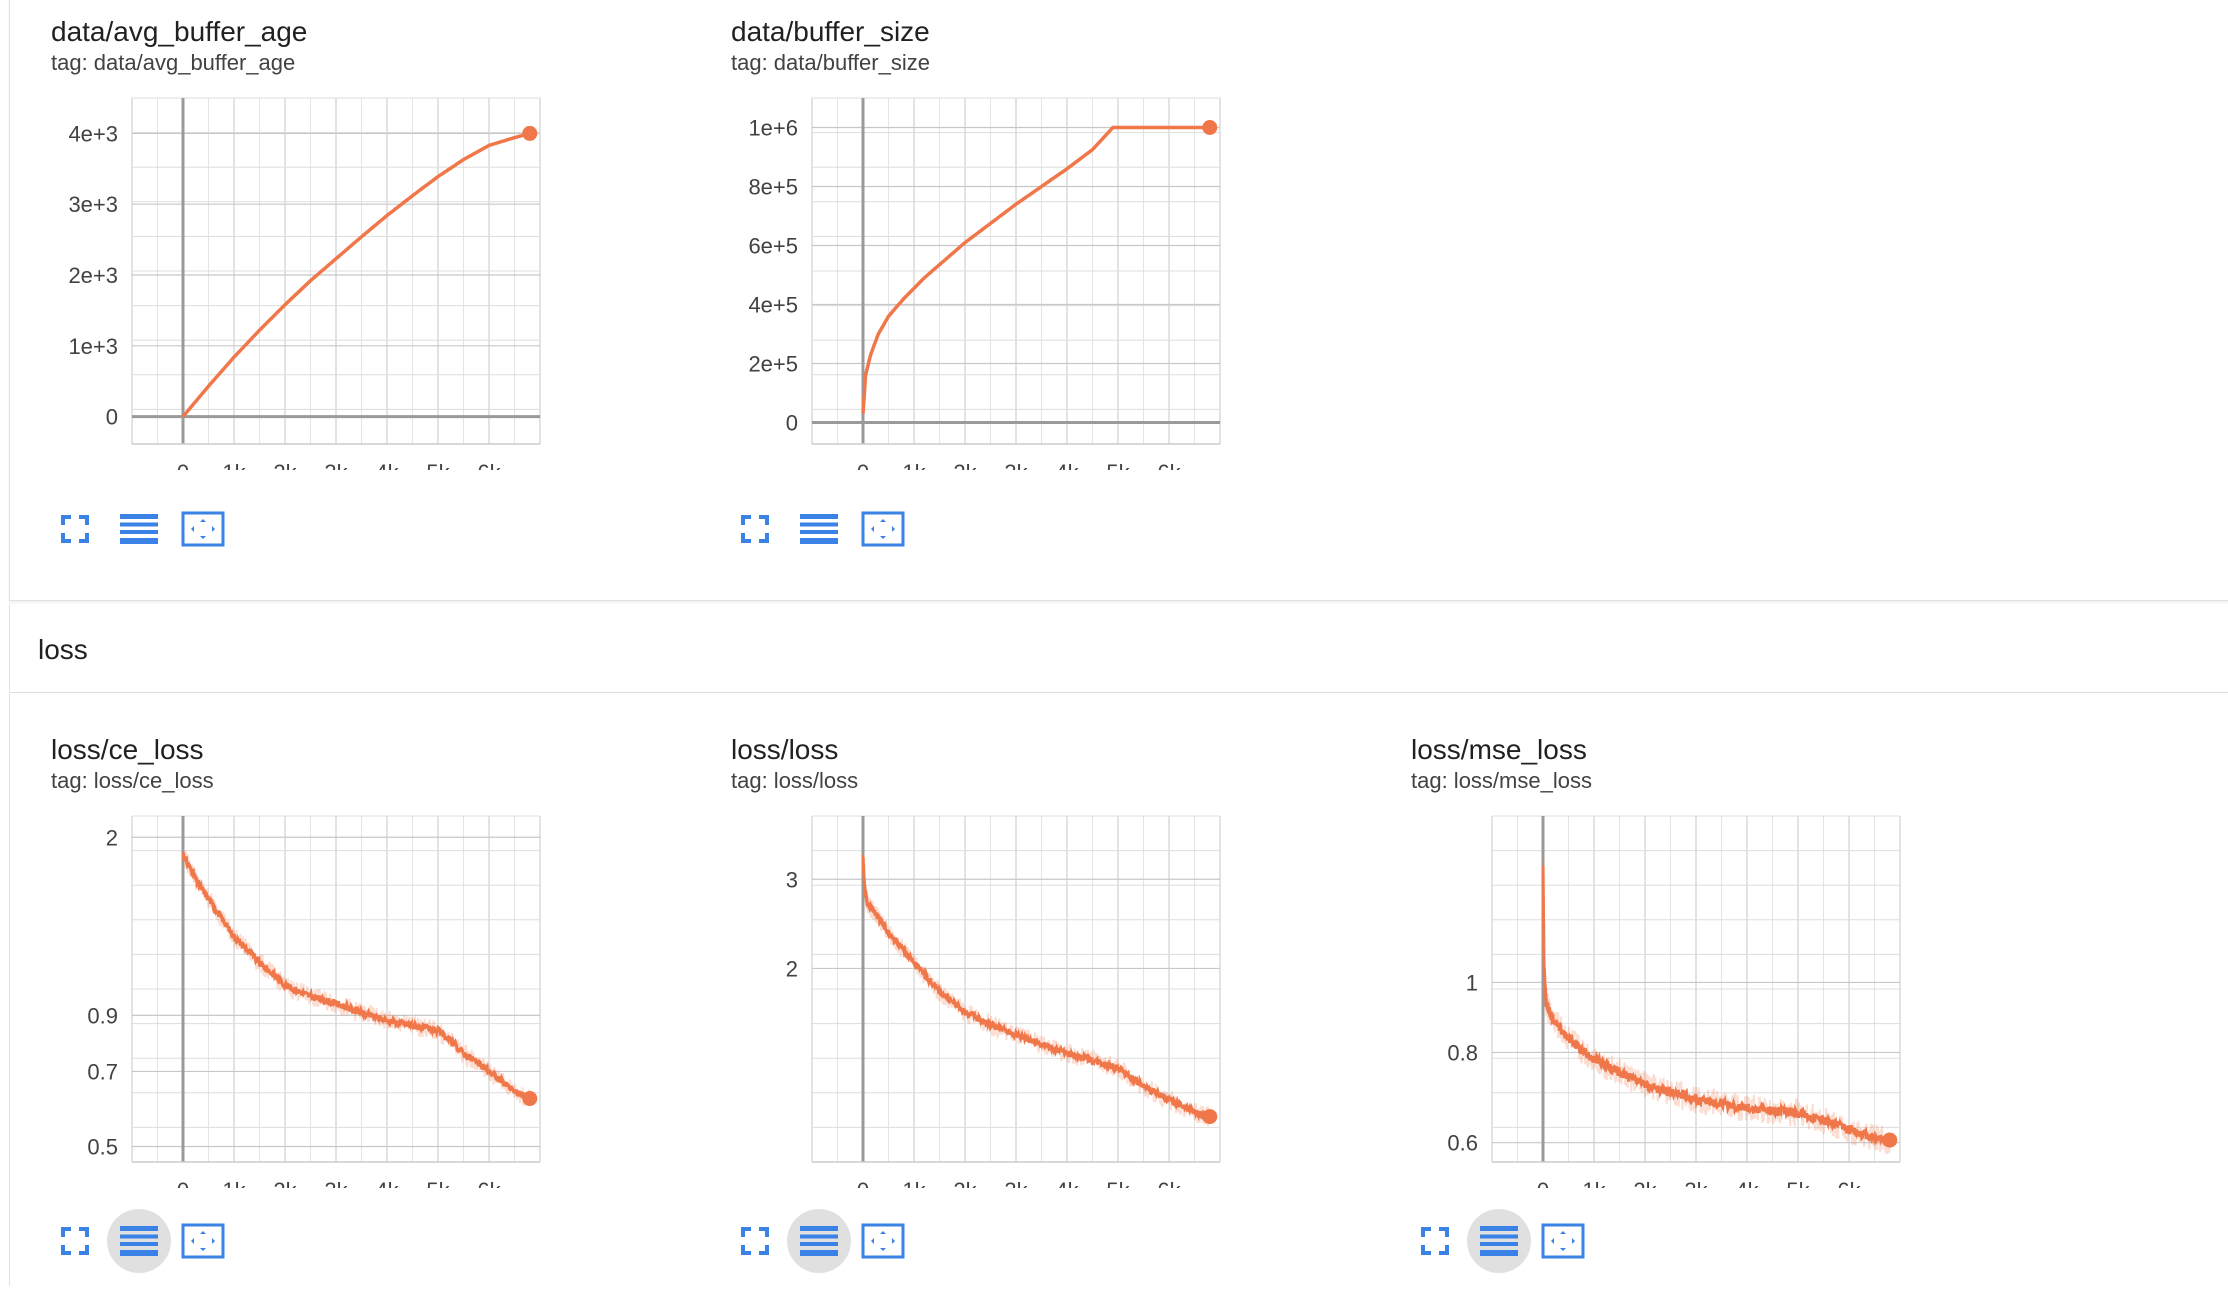  I want to click on chart-title: data/avg_buffer_age, so click(179, 31).